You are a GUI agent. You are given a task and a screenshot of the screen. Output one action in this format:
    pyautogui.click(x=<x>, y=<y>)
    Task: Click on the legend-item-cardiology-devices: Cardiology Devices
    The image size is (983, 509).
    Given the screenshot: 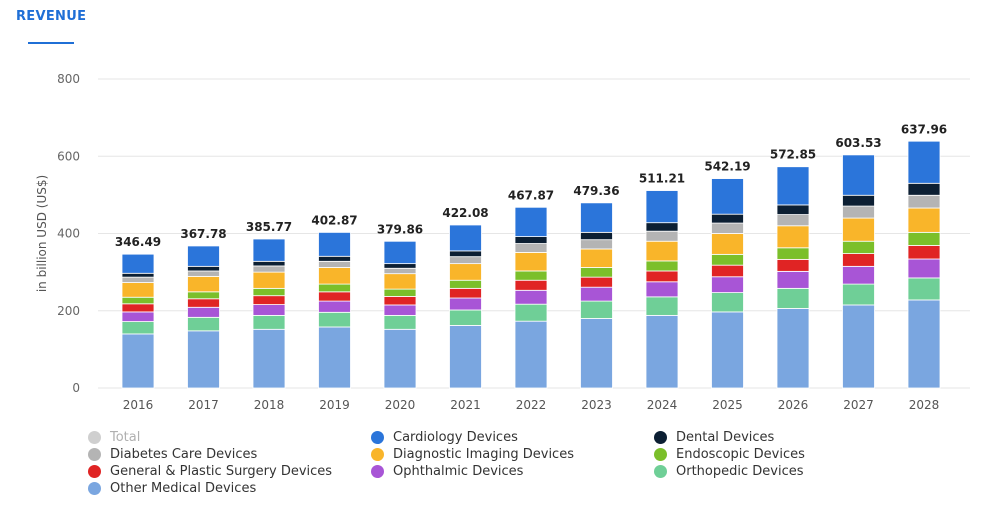 What is the action you would take?
    pyautogui.click(x=444, y=437)
    